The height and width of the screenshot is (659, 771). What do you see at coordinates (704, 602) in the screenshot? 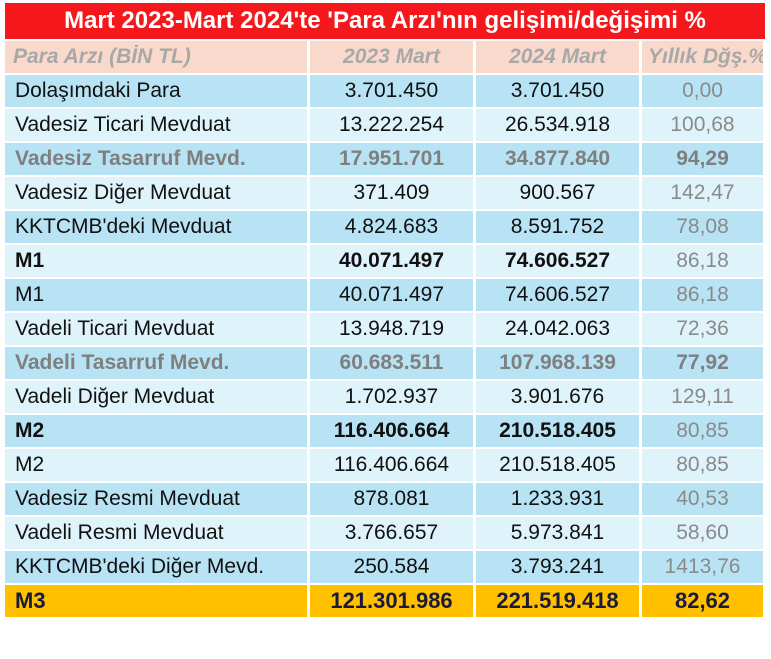
I see `row-change-pct: 82,62` at bounding box center [704, 602].